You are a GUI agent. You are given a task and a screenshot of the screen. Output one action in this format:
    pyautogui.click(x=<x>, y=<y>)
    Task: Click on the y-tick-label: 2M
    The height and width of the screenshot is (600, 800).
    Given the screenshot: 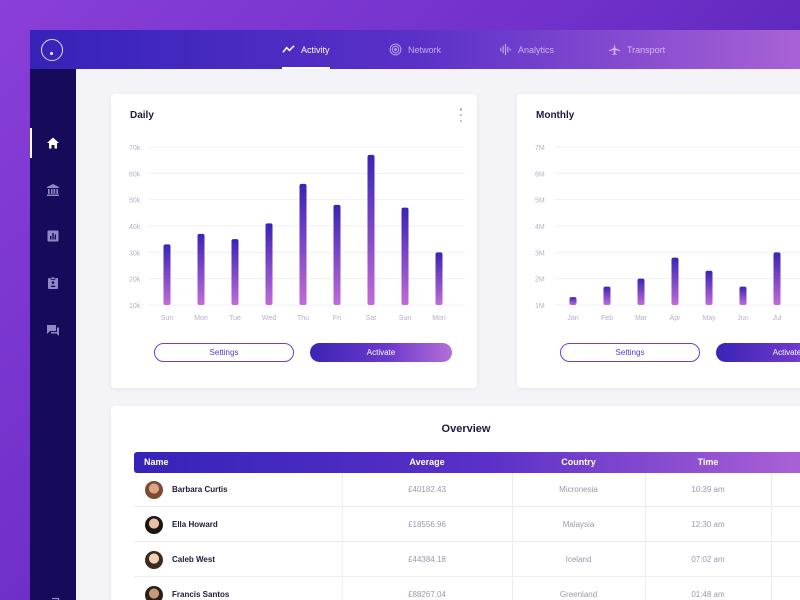 What is the action you would take?
    pyautogui.click(x=540, y=280)
    